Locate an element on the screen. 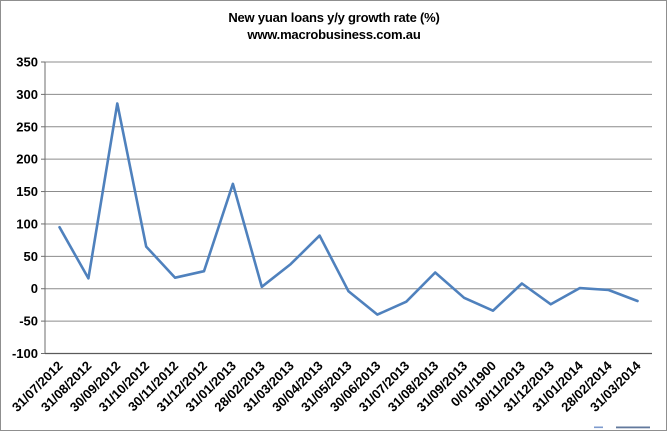 The height and width of the screenshot is (431, 667). y-tick-label: 50 is located at coordinates (31, 256).